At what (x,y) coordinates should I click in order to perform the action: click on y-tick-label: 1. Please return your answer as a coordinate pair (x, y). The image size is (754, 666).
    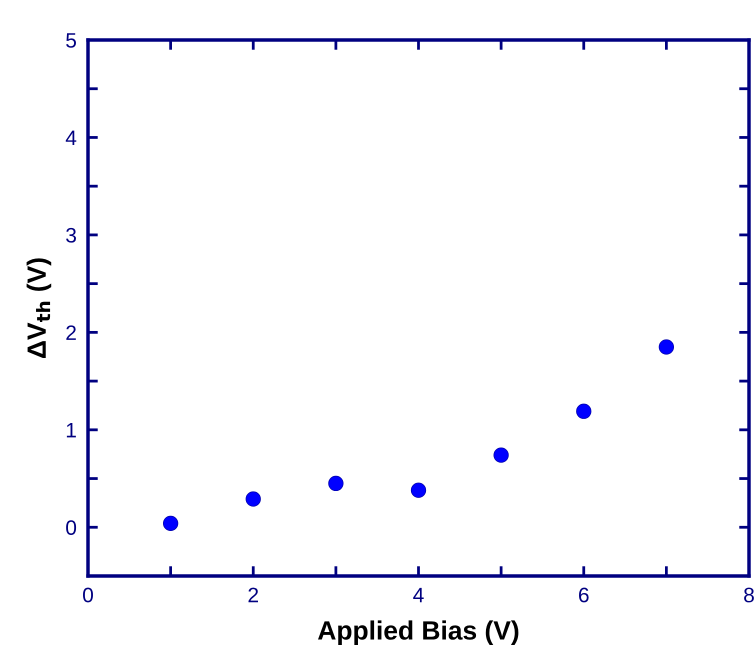
    Looking at the image, I should click on (71, 430).